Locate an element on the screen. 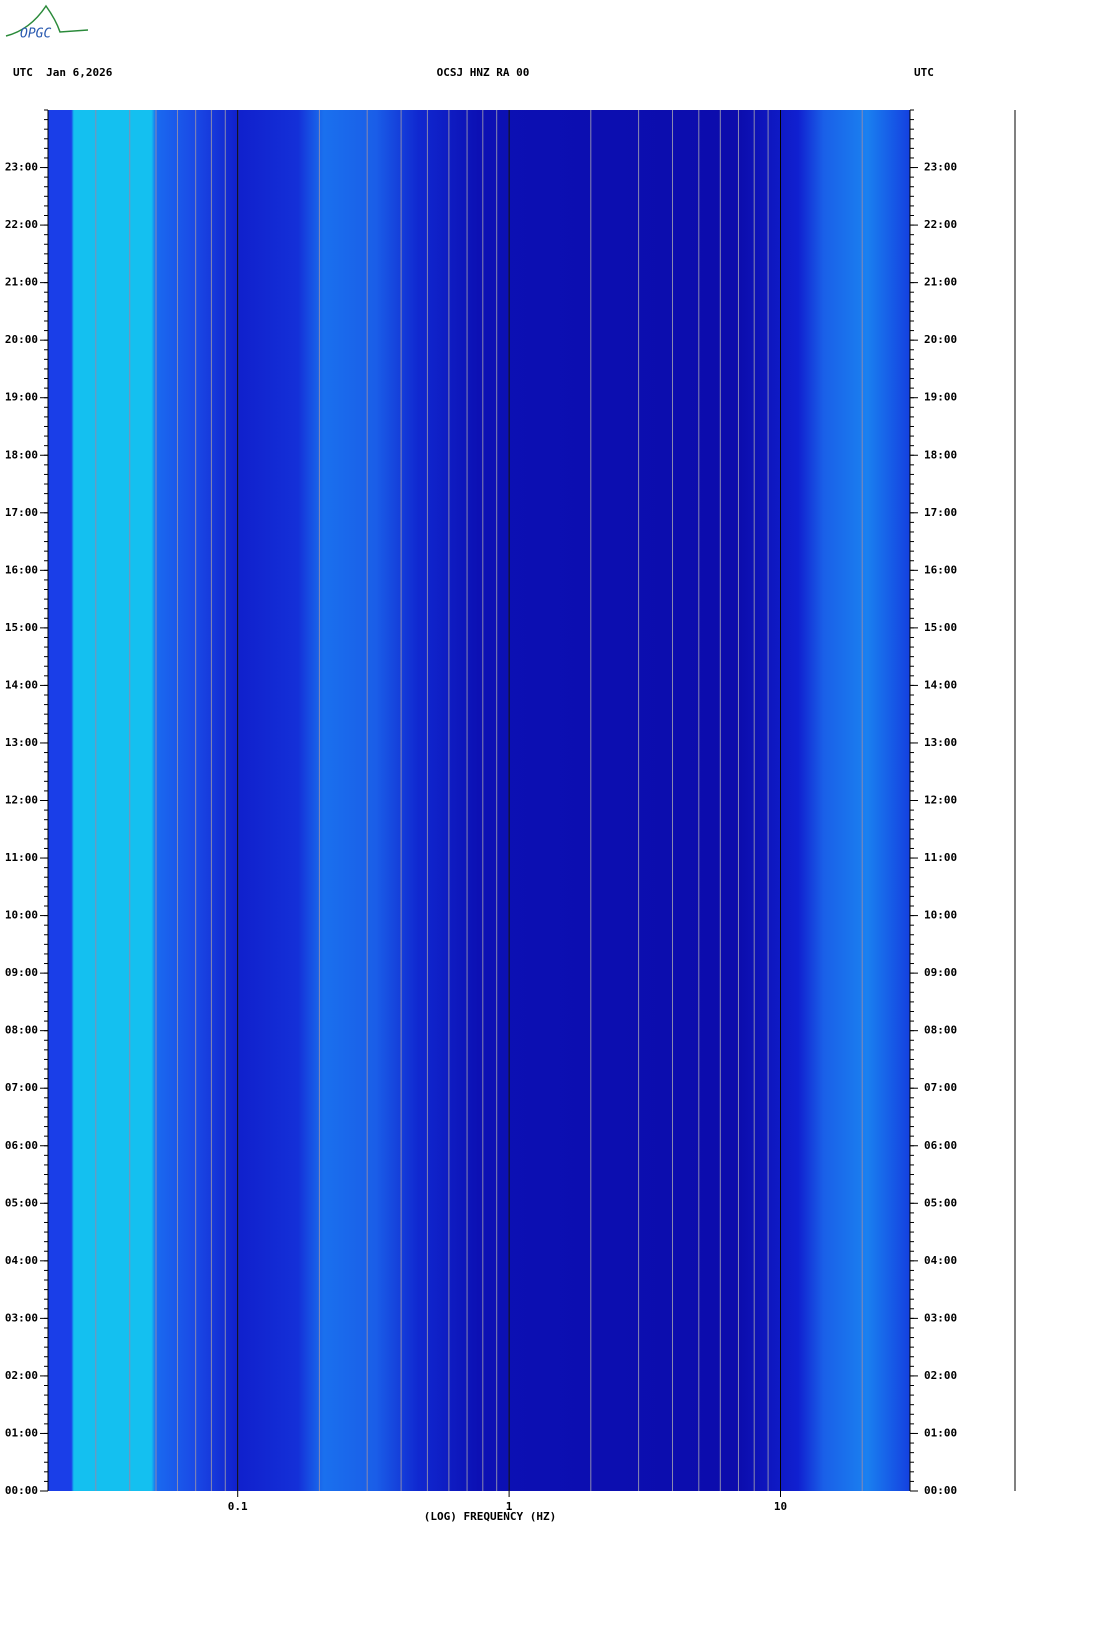  y-tick-label: 13:00 is located at coordinates (21, 742).